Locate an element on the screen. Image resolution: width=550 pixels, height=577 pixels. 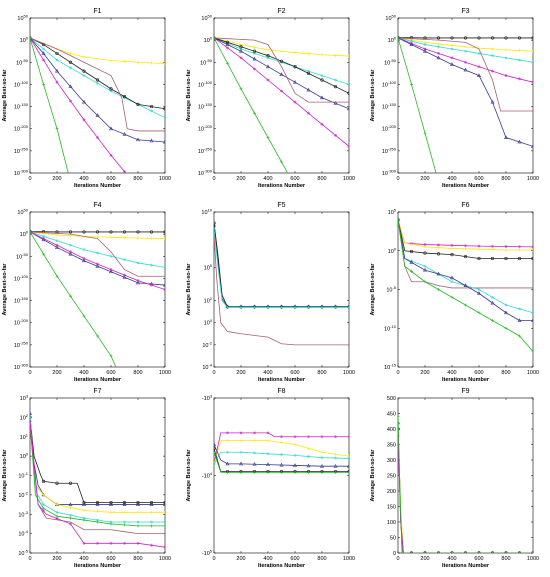
y-tick-label: 50 is located at coordinates (393, 539).